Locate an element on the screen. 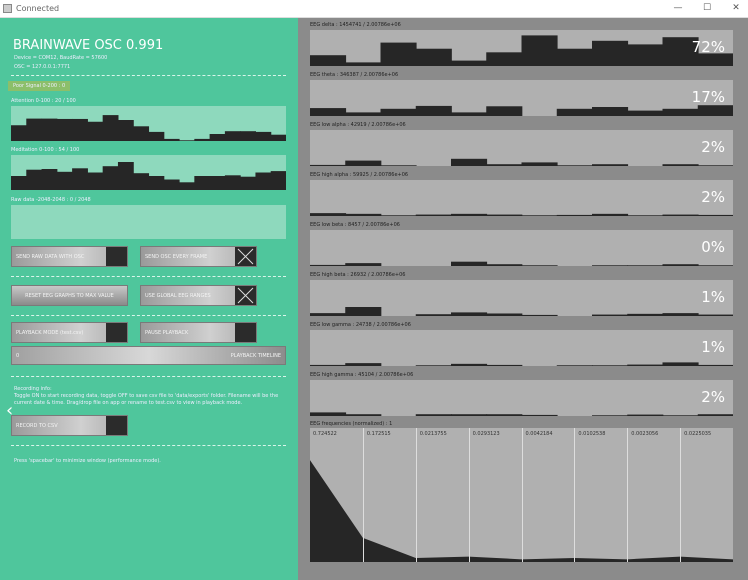  frequencies-label: EEG frequencies (normalized) : 1 is located at coordinates (351, 424).